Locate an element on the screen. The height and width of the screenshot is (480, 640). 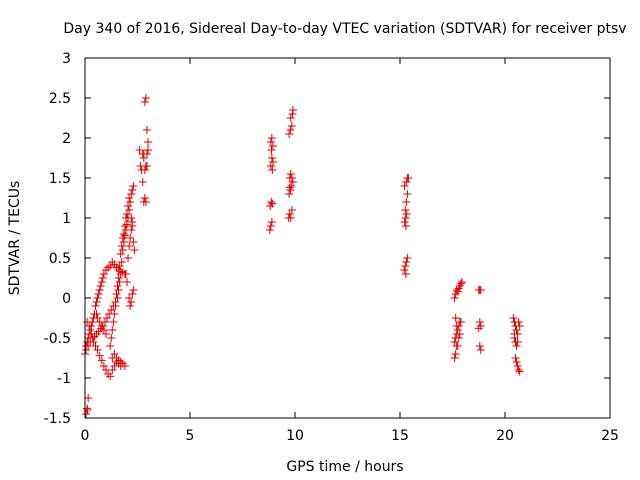
y-tick-label: 2.5 is located at coordinates (60, 99).